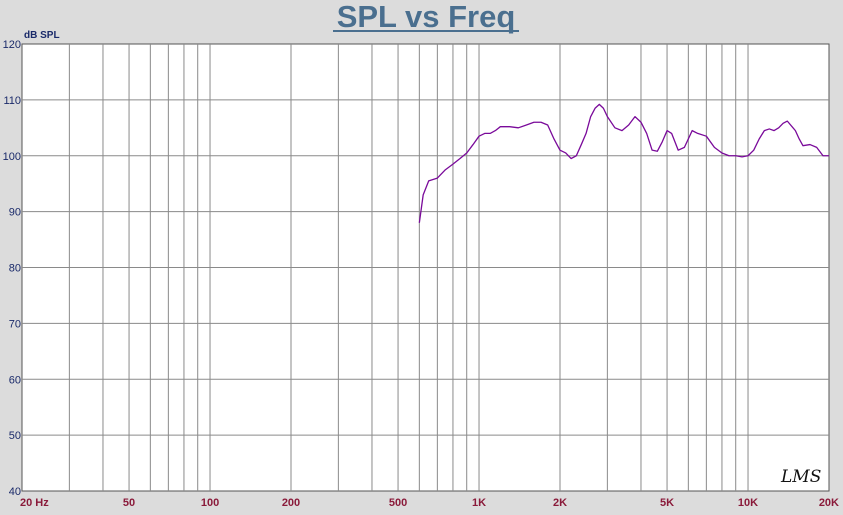 This screenshot has width=843, height=515. What do you see at coordinates (479, 503) in the screenshot?
I see `x-tick-label: 1K` at bounding box center [479, 503].